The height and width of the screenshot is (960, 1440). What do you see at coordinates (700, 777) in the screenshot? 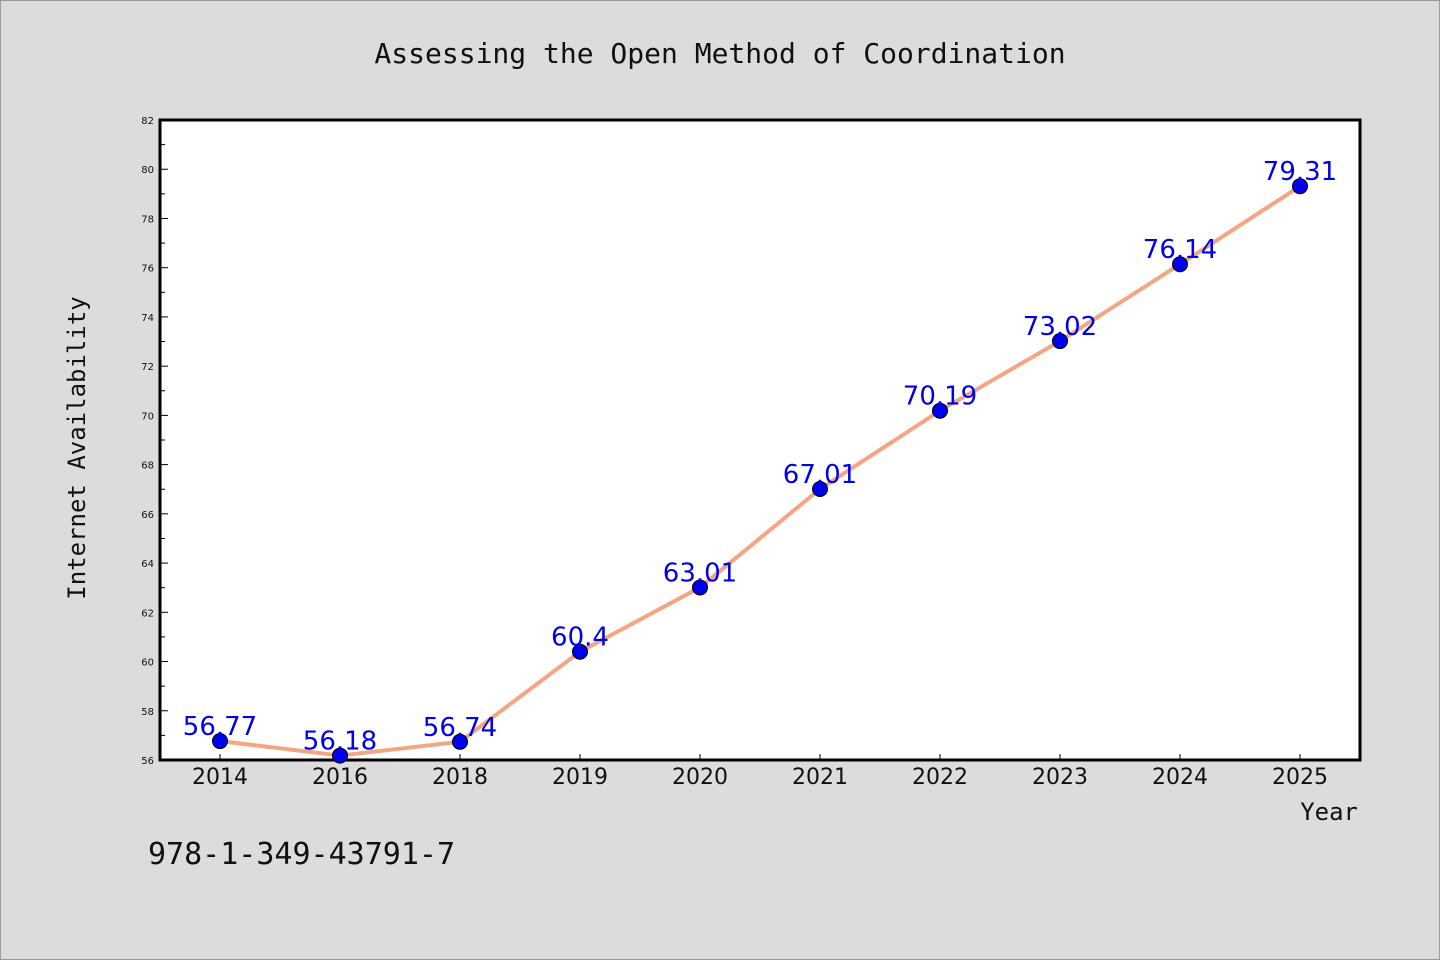
I see `x-tick-label: 2020` at bounding box center [700, 777].